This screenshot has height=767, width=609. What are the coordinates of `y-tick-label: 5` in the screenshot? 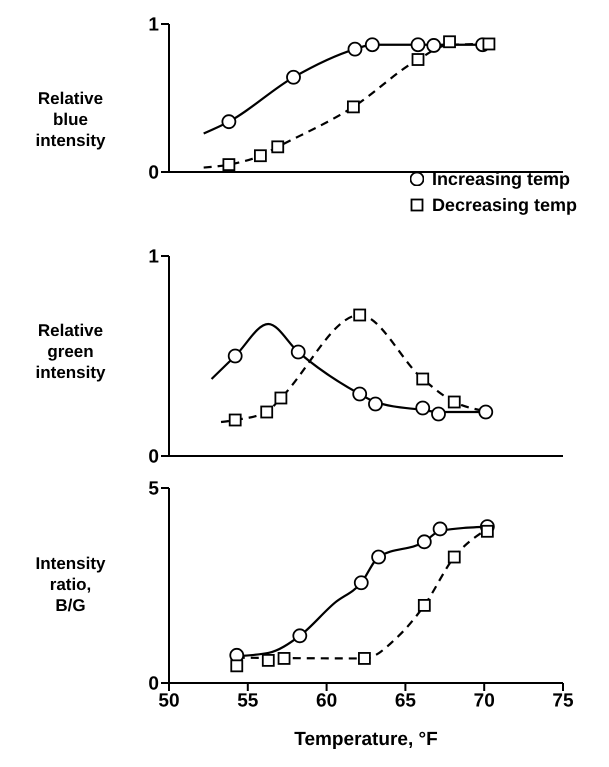 It's located at (154, 489).